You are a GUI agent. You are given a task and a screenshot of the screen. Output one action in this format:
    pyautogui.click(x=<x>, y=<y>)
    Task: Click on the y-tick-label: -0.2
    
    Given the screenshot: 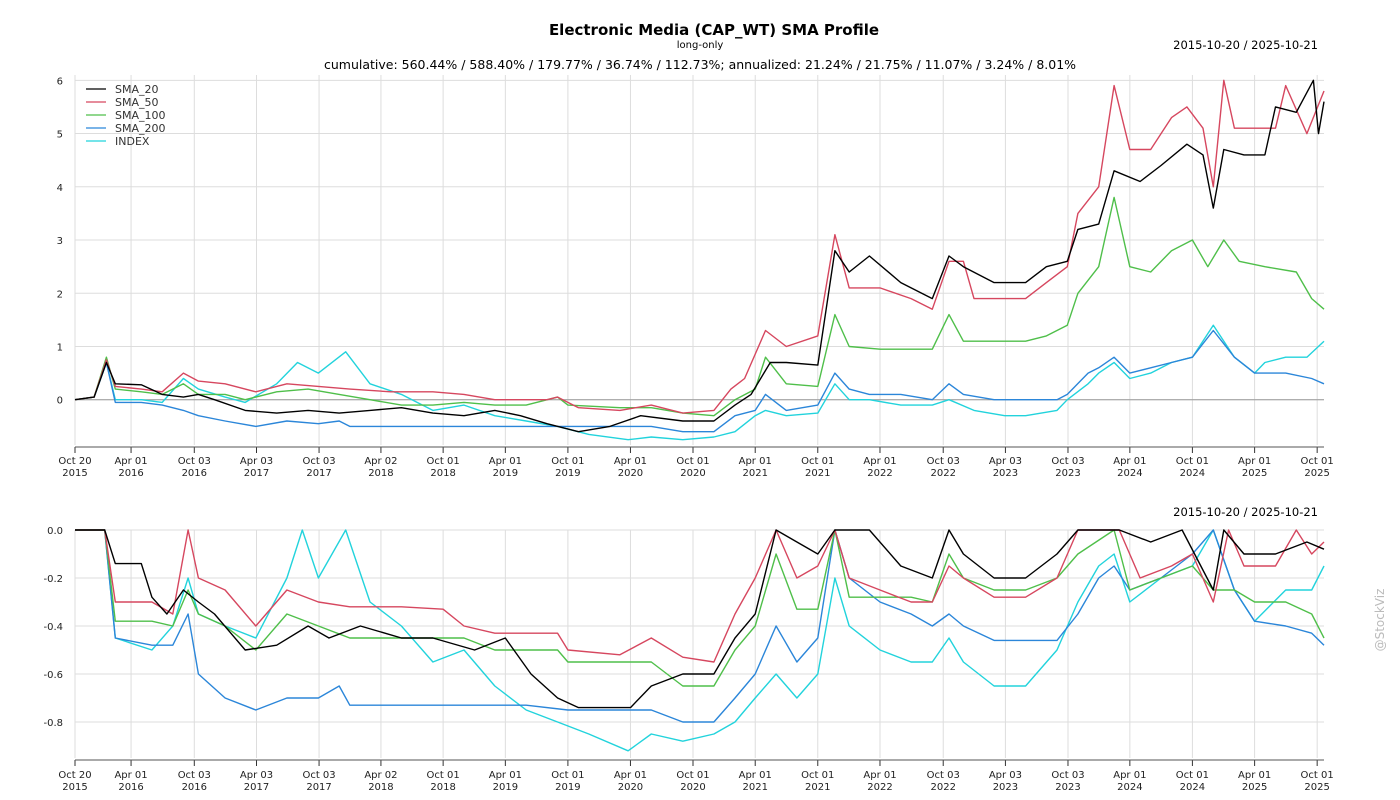 What is the action you would take?
    pyautogui.click(x=53, y=579)
    